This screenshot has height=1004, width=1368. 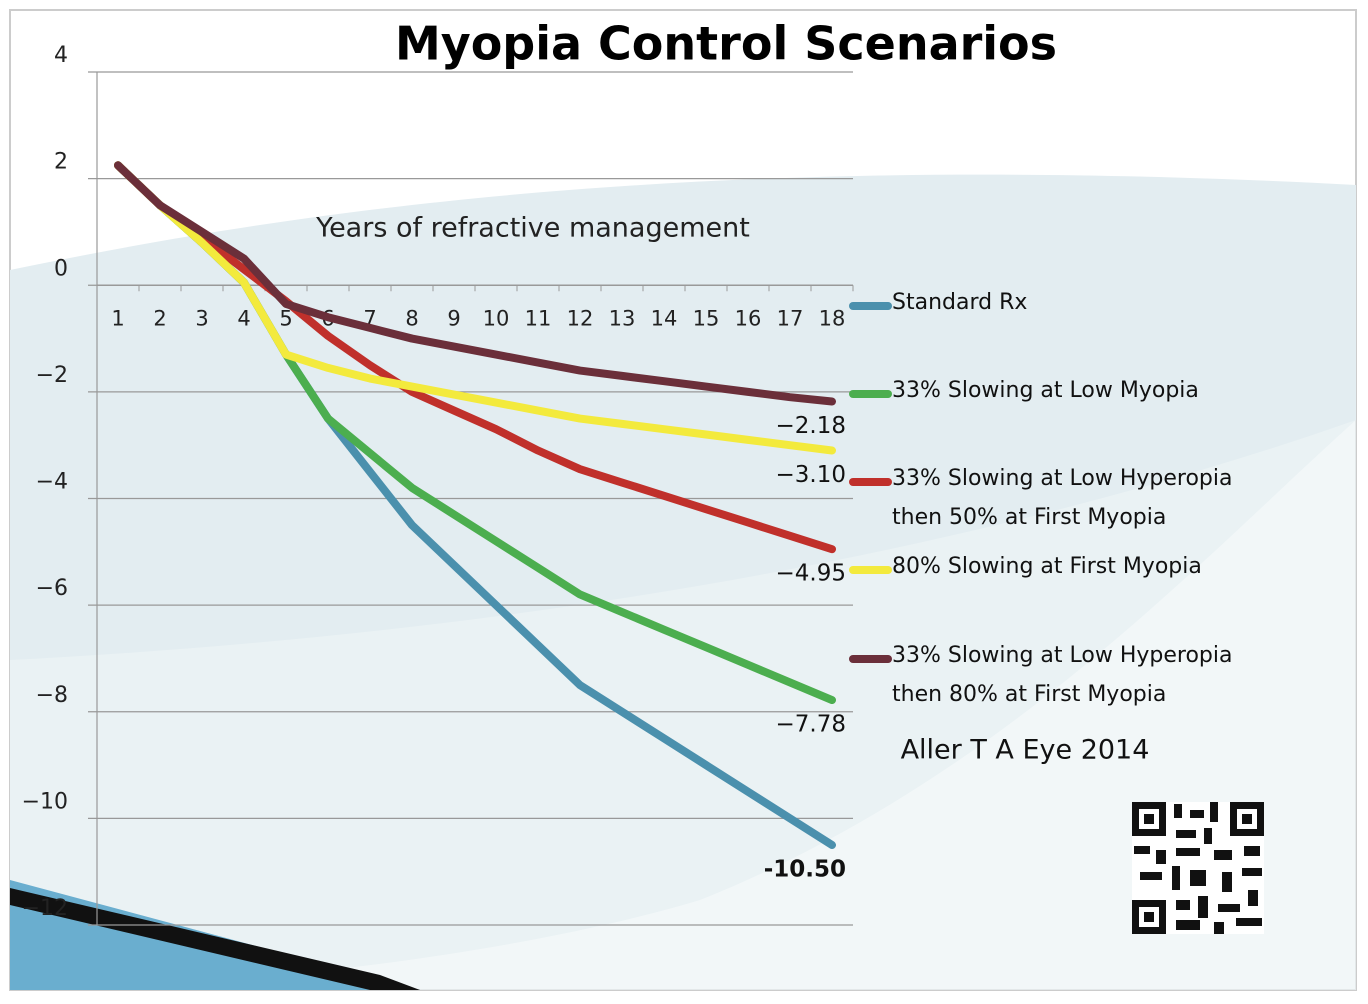 What do you see at coordinates (538, 318) in the screenshot?
I see `x-tick-label: 11` at bounding box center [538, 318].